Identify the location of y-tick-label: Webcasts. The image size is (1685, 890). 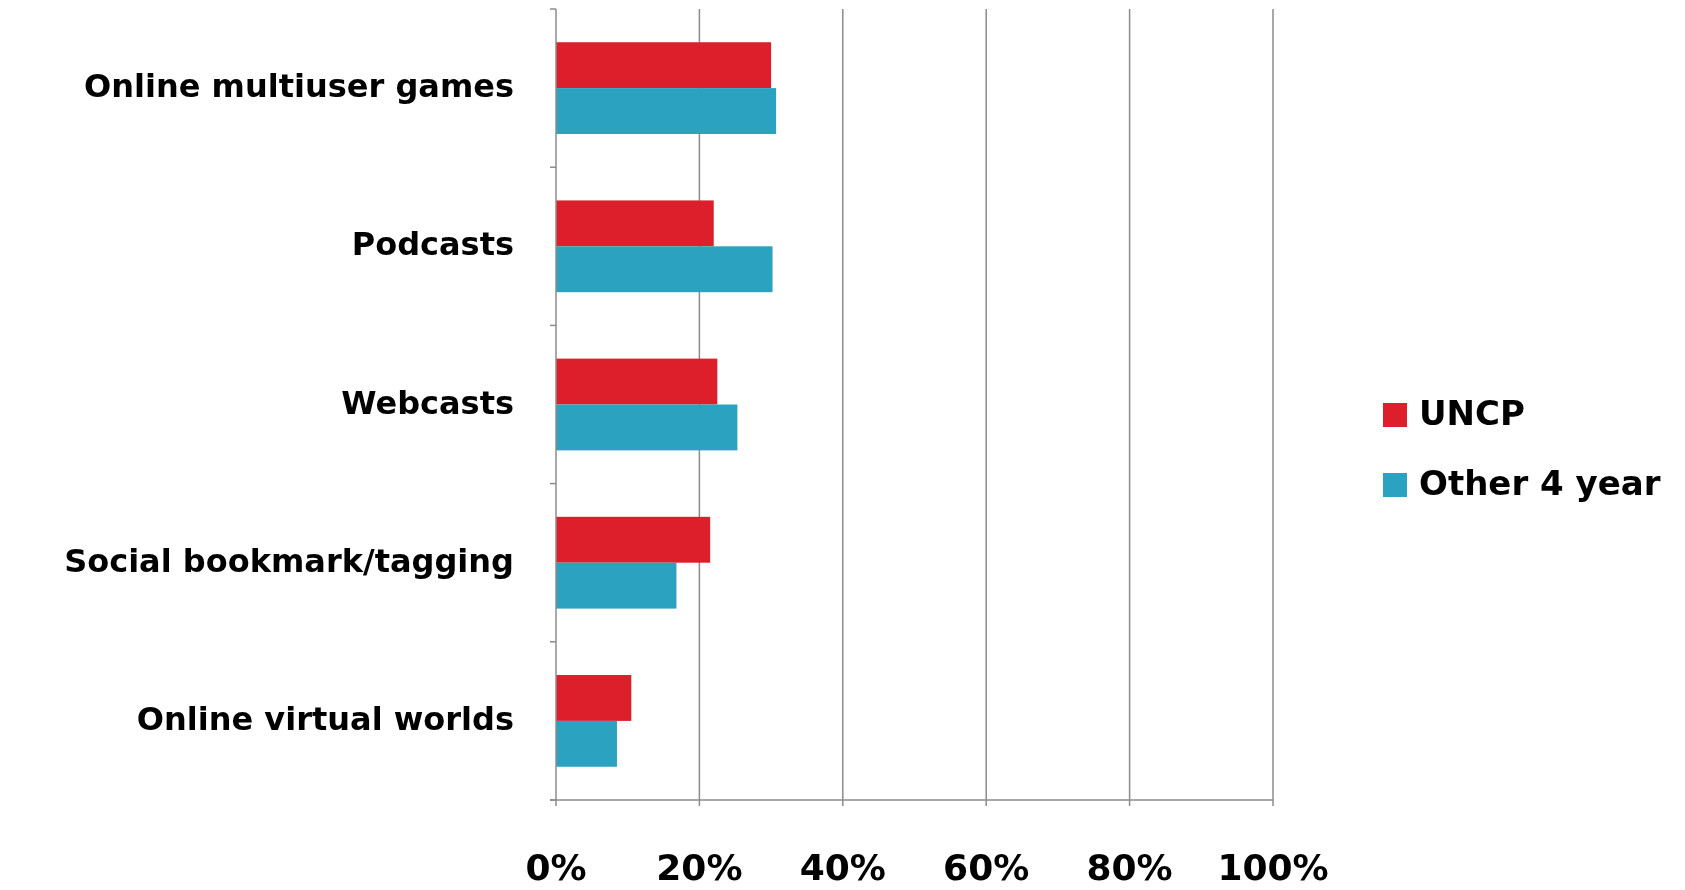
(427, 402).